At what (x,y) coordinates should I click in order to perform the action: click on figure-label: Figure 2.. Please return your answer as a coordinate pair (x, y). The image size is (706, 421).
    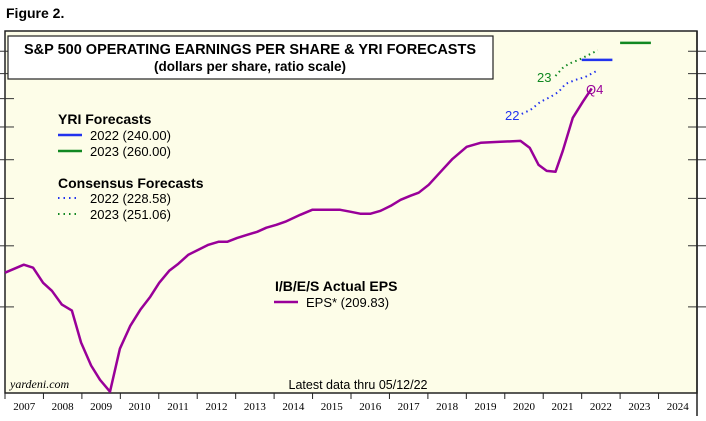
    Looking at the image, I should click on (35, 13).